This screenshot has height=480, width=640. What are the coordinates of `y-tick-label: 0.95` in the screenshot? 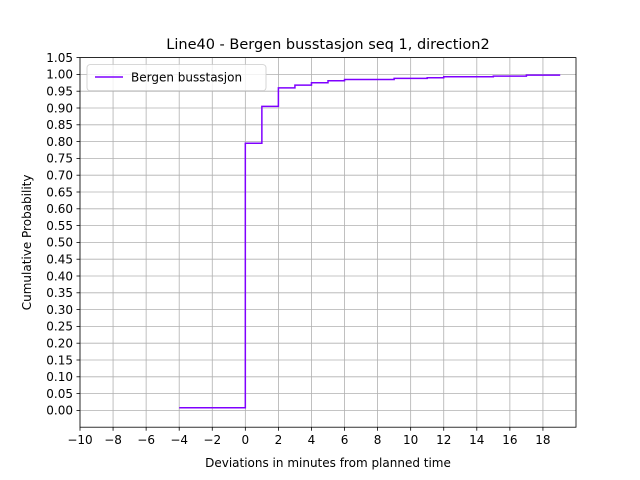 It's located at (59, 92).